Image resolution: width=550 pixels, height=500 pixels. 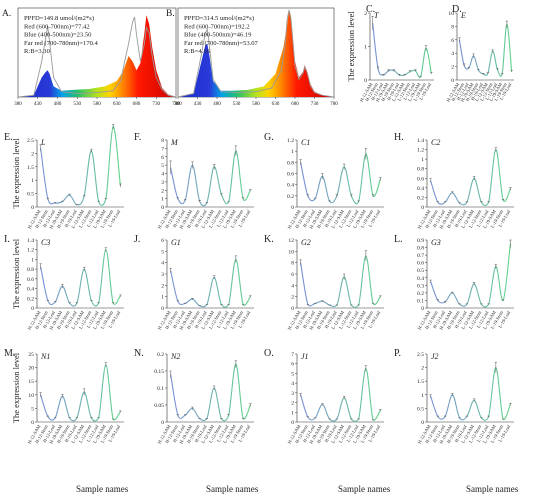 What do you see at coordinates (137, 239) in the screenshot?
I see `panel-j-panel-letter: J.` at bounding box center [137, 239].